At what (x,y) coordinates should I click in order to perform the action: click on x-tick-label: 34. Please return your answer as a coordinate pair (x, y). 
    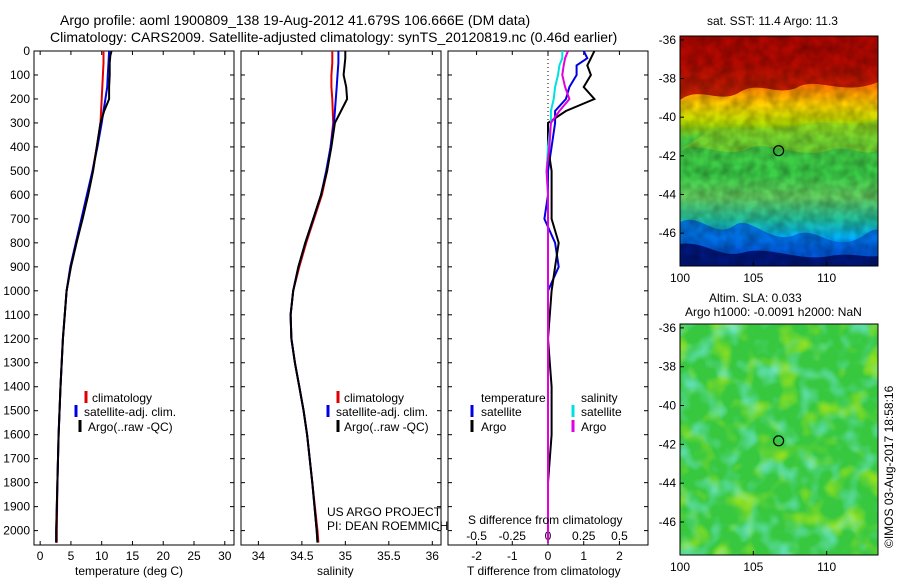
    Looking at the image, I should click on (259, 556).